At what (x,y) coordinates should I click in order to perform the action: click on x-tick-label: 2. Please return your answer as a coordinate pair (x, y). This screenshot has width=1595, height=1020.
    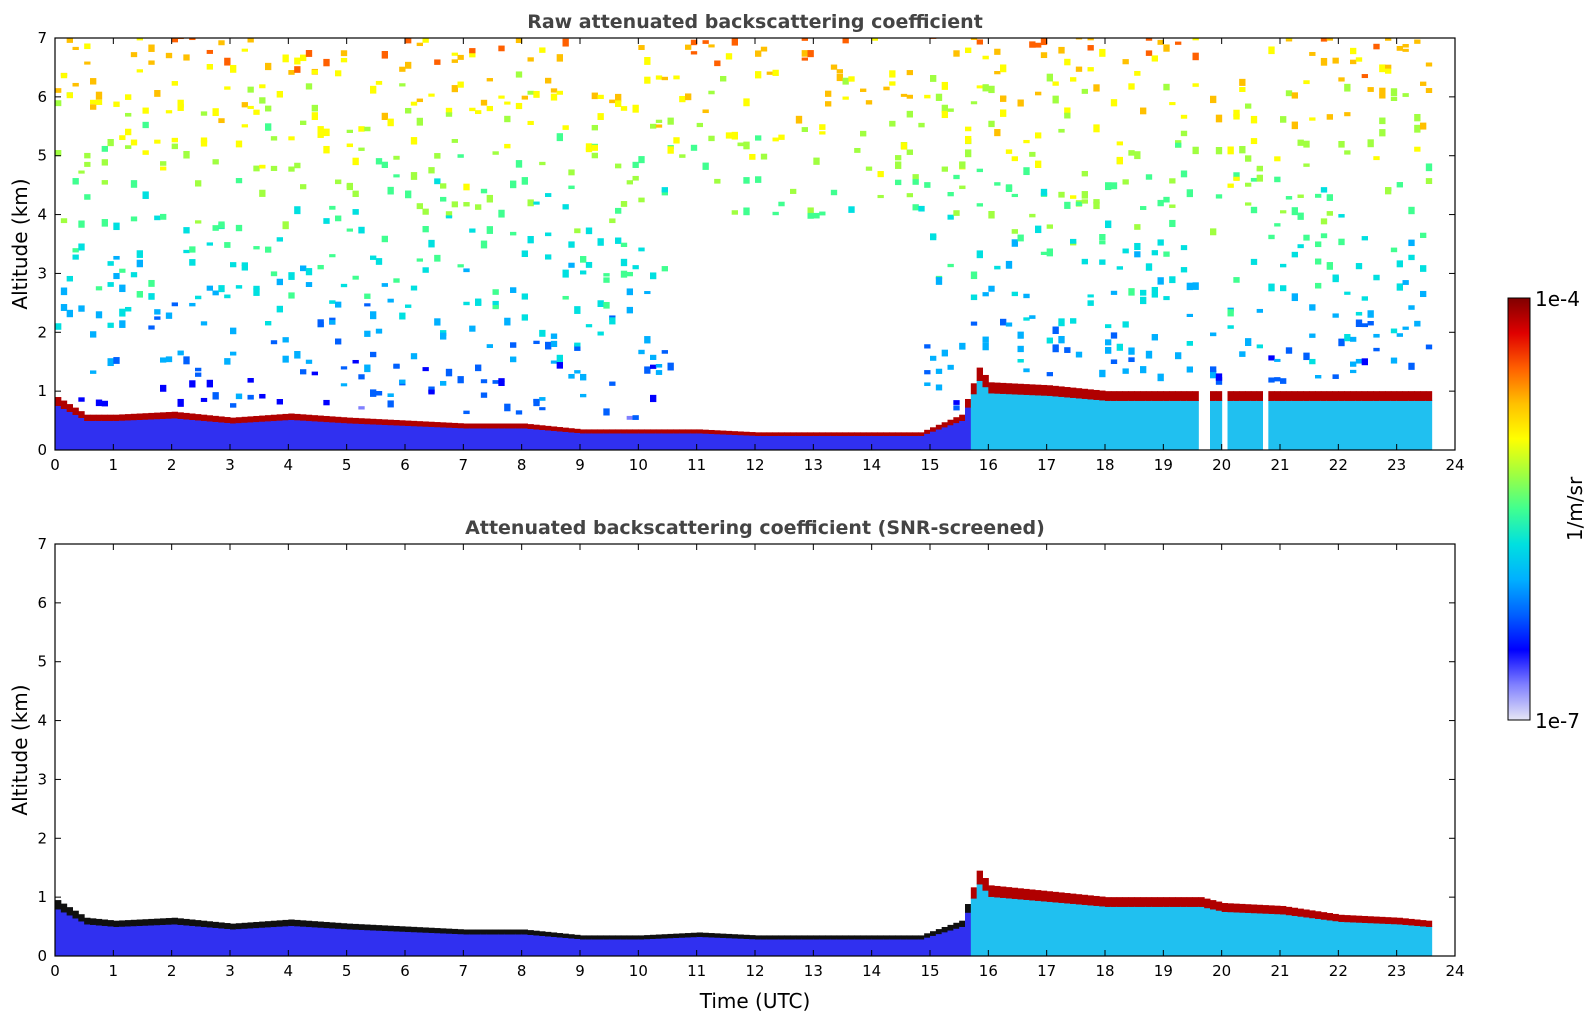
    Looking at the image, I should click on (172, 465).